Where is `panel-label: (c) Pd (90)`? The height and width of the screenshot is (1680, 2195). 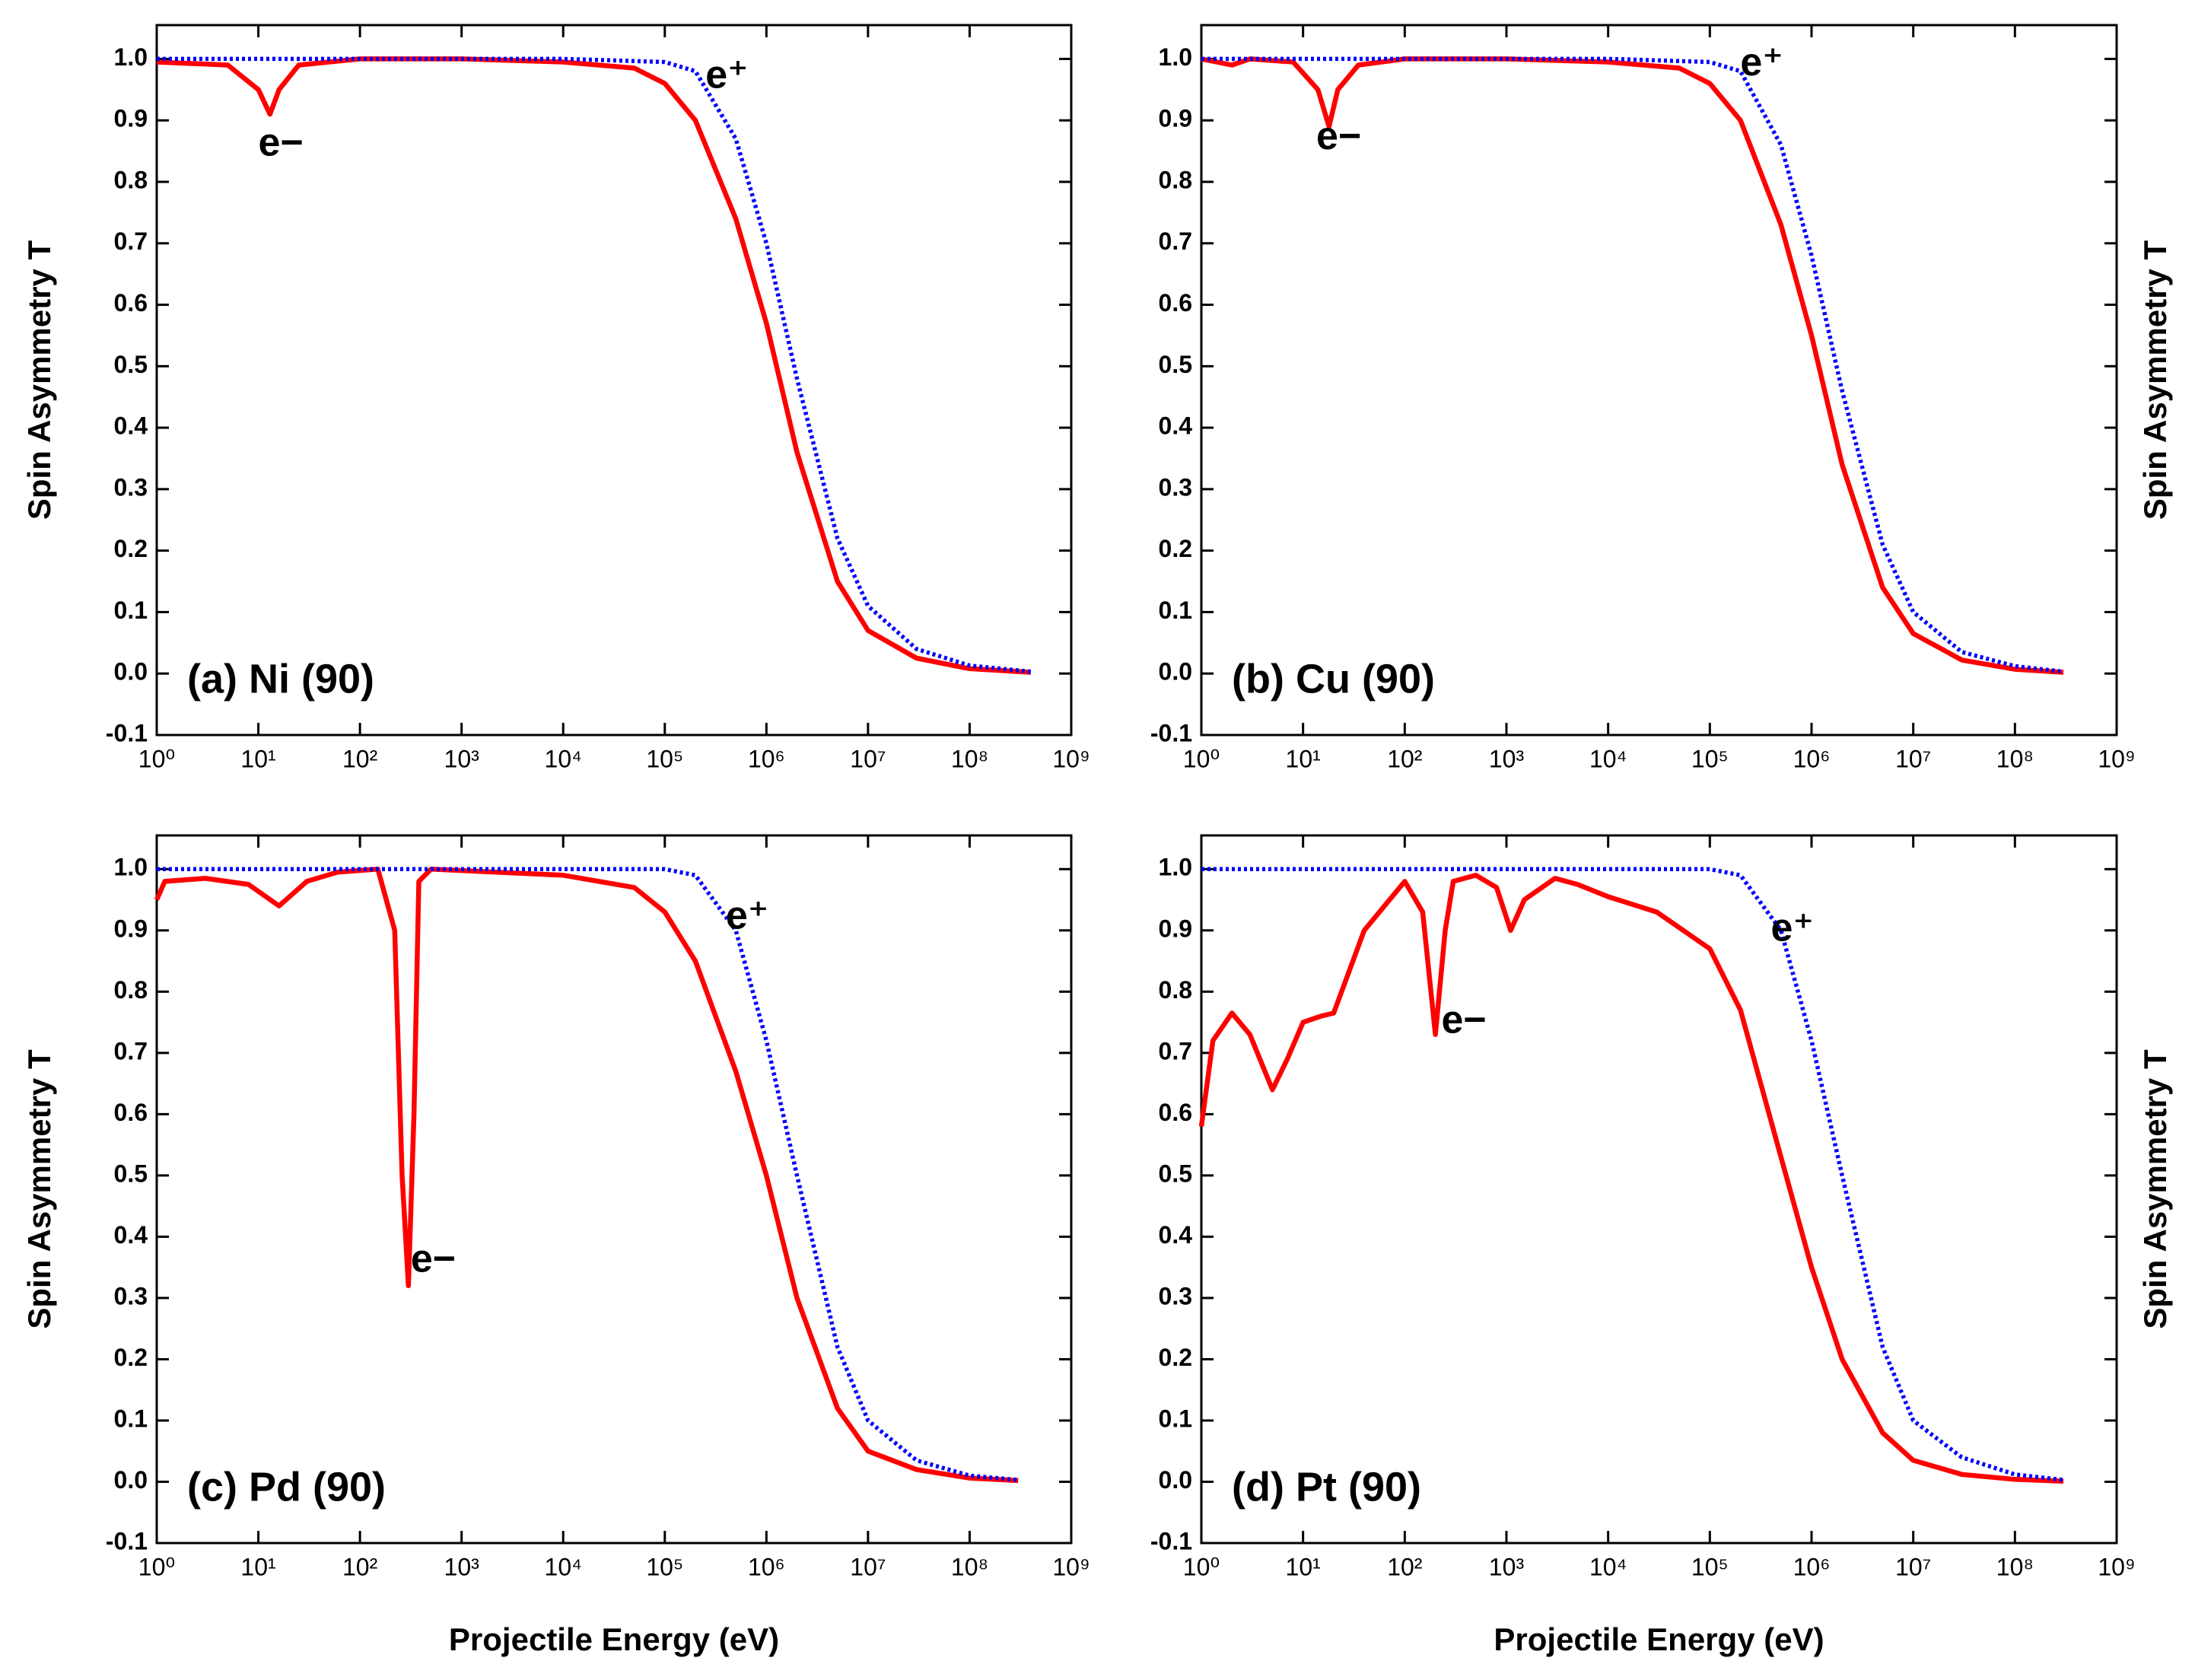
panel-label: (c) Pd (90) is located at coordinates (286, 1487).